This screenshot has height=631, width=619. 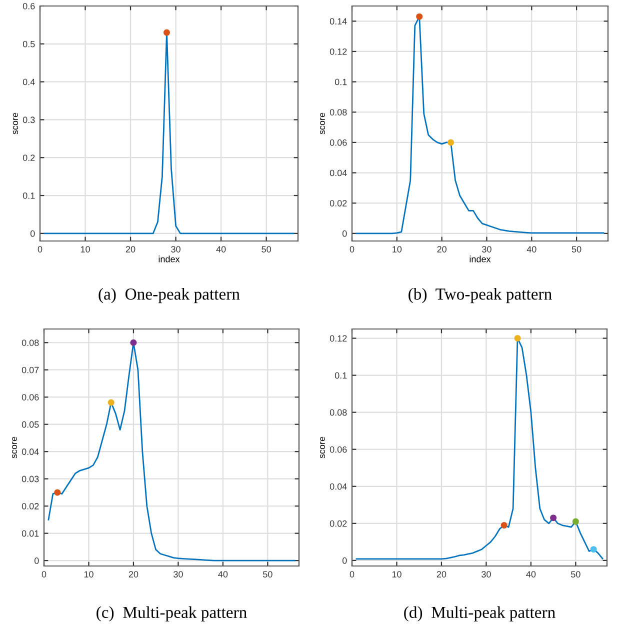 What do you see at coordinates (480, 614) in the screenshot?
I see `text: (d) Multi-peak pattern` at bounding box center [480, 614].